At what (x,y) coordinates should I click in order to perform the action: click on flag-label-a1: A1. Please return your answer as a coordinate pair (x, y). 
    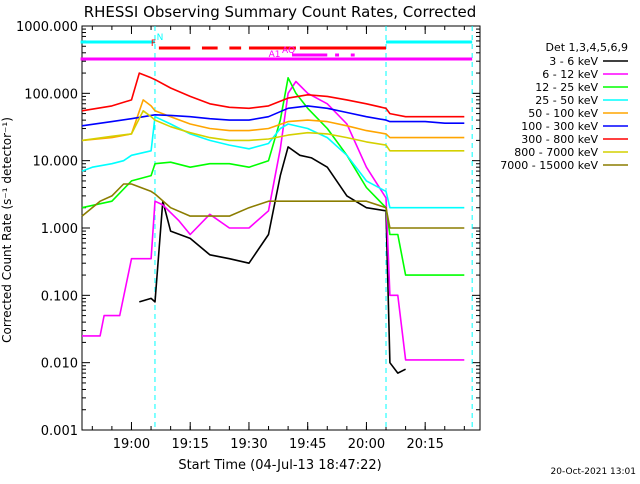
    Looking at the image, I should click on (275, 55).